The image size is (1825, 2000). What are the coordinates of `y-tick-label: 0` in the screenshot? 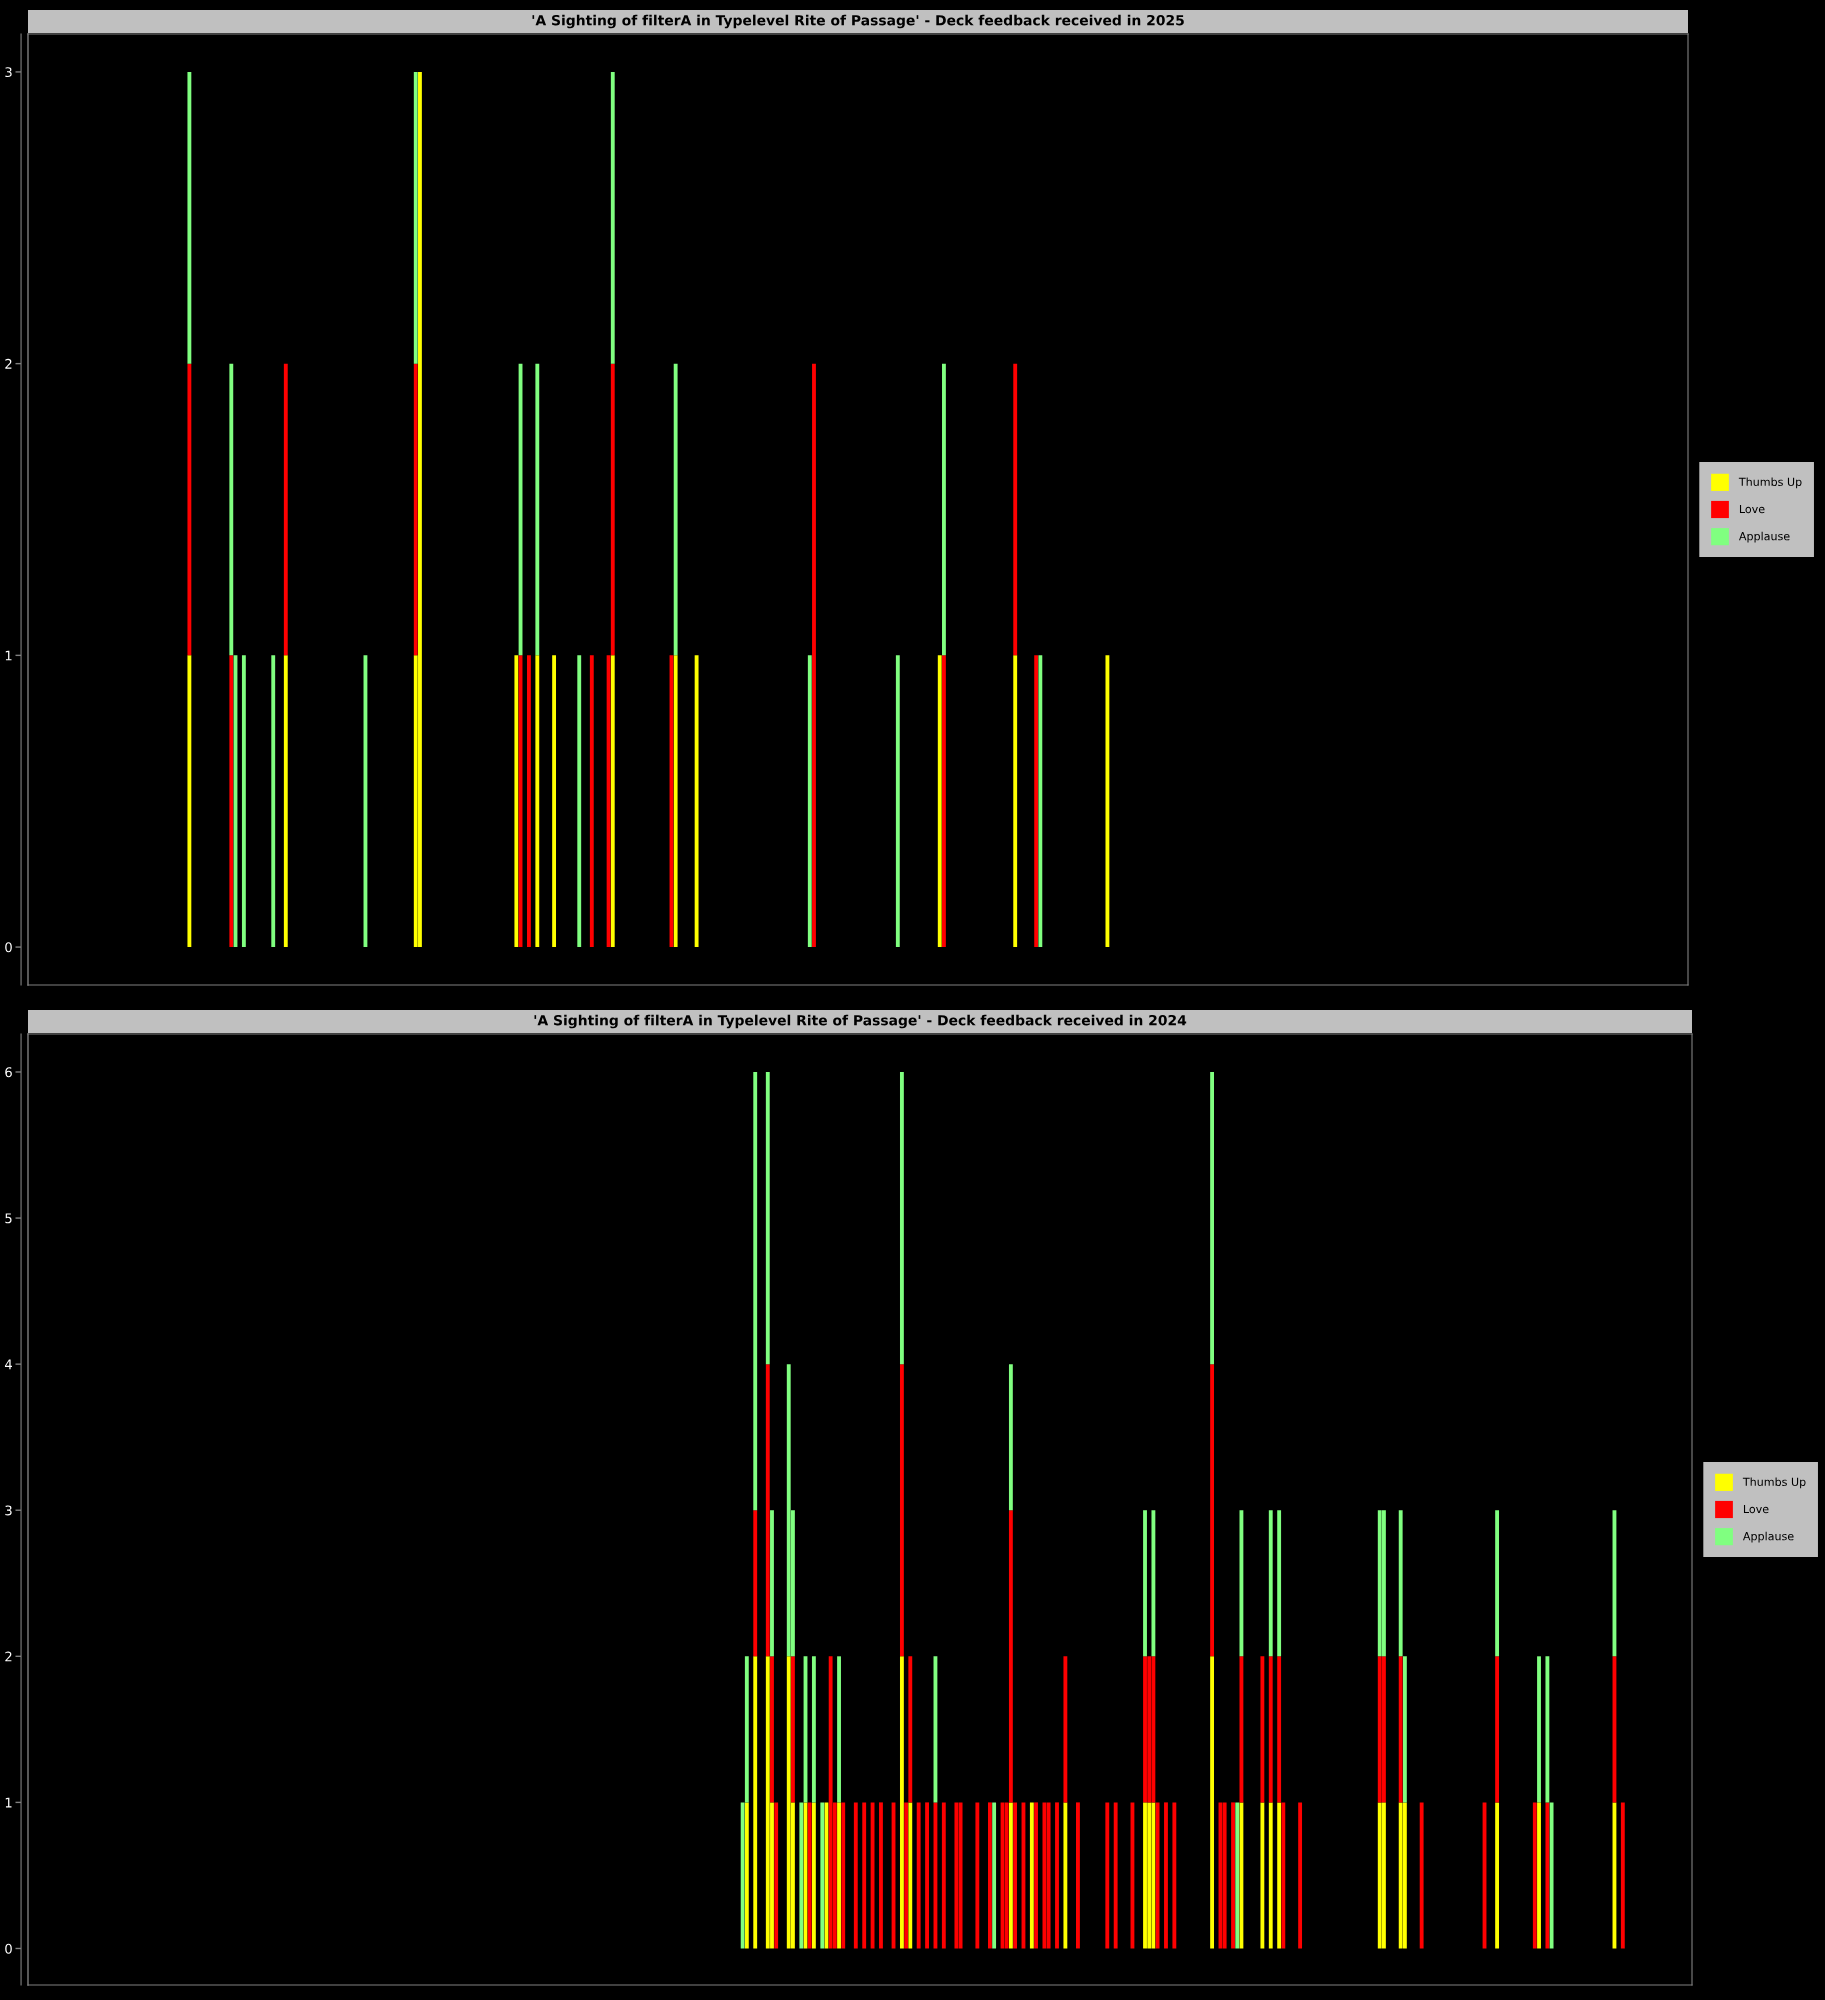 It's located at (8, 1948).